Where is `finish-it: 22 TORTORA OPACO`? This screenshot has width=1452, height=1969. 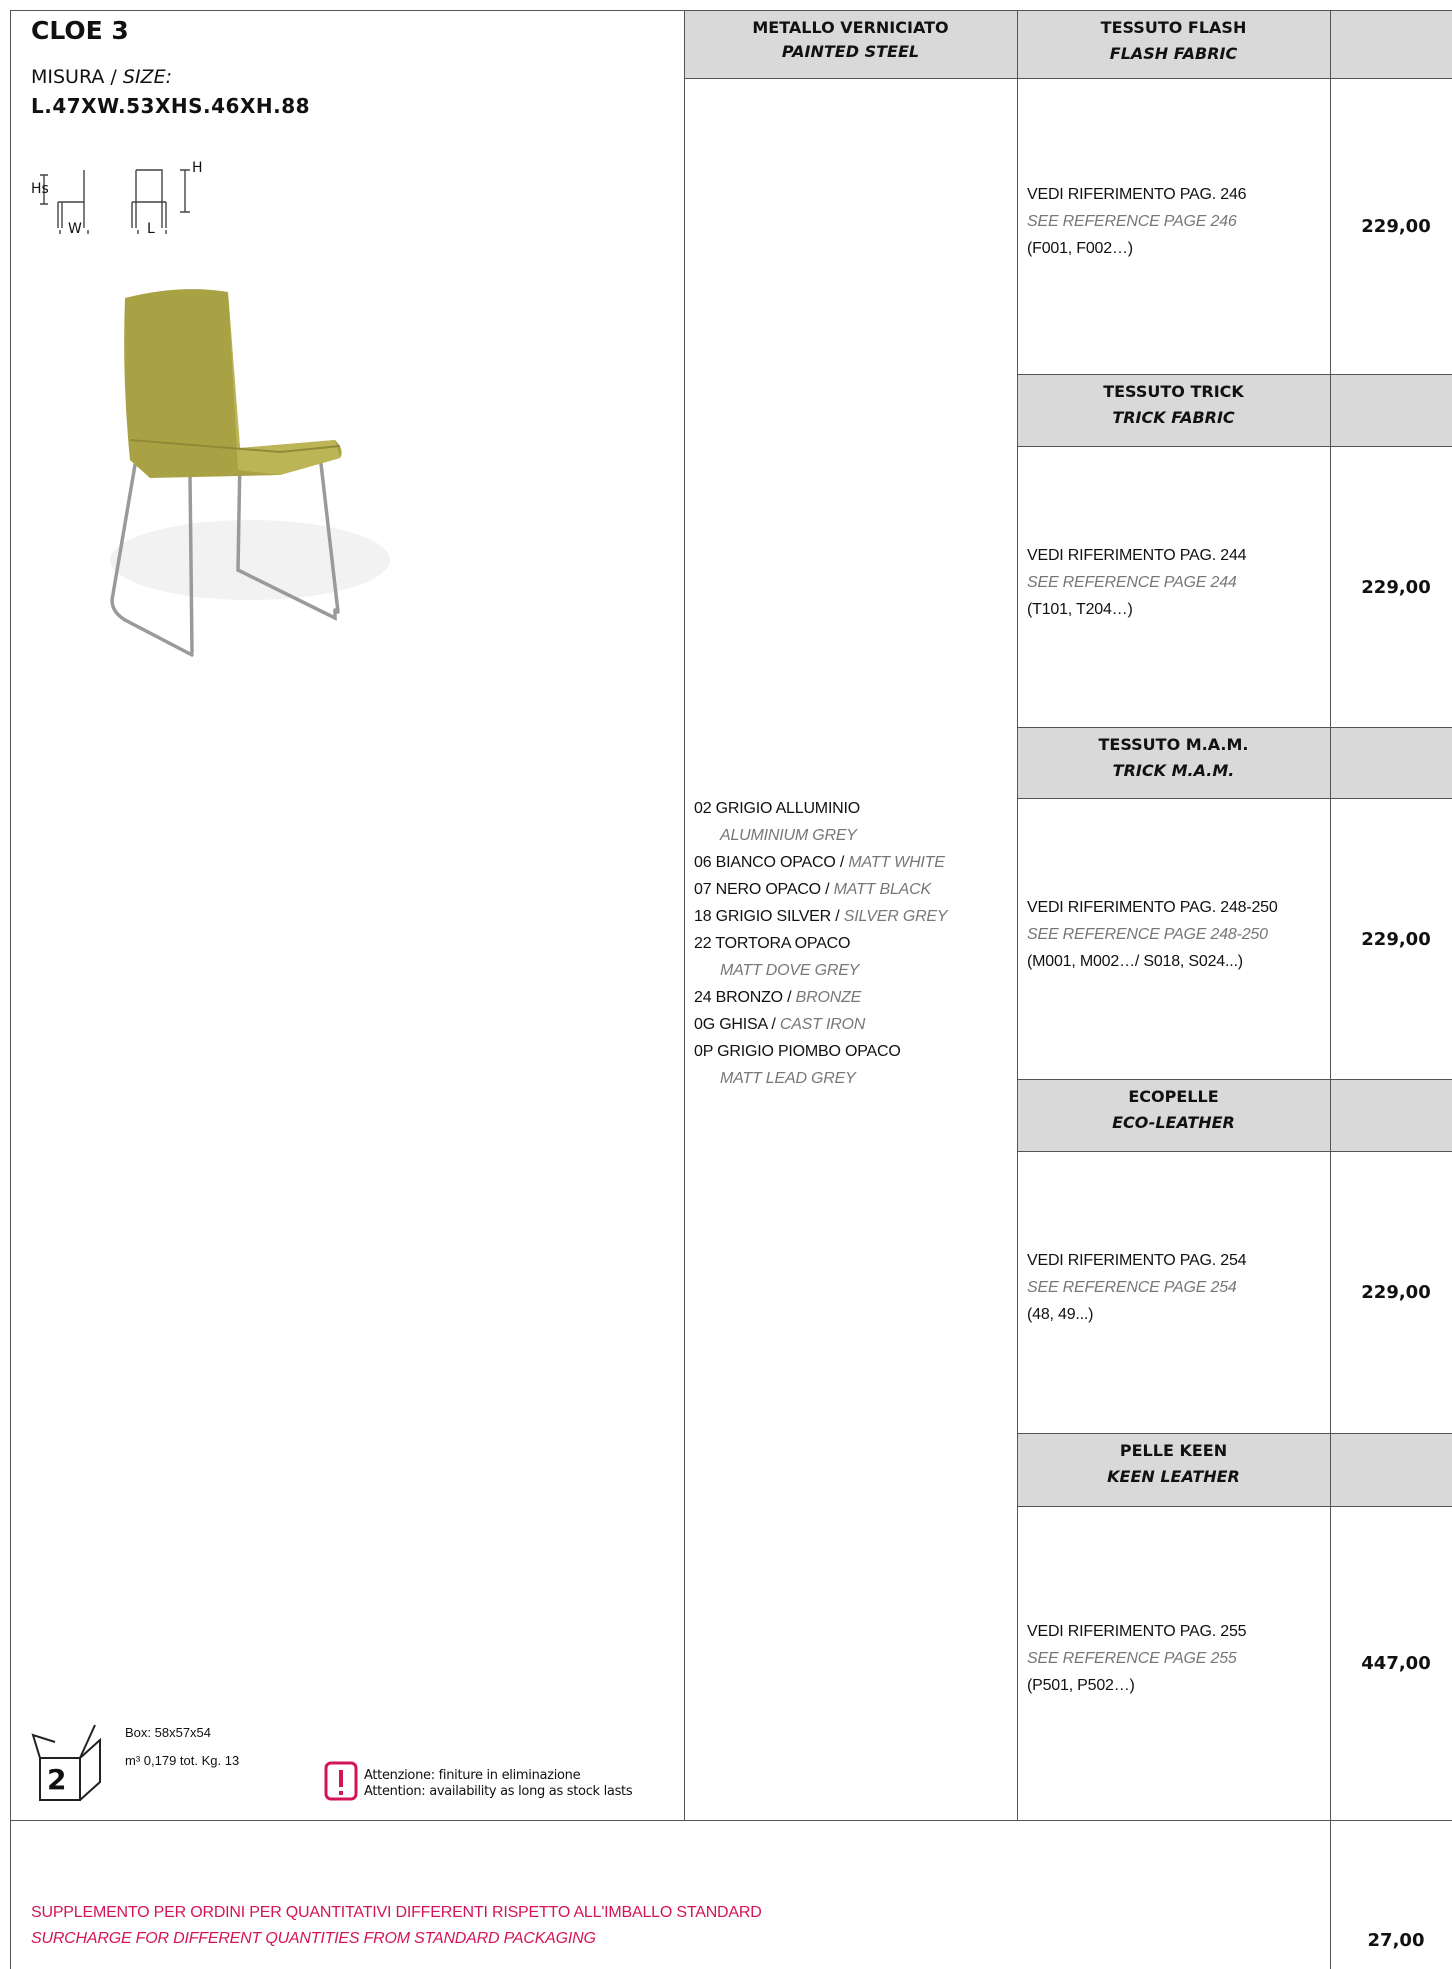 finish-it: 22 TORTORA OPACO is located at coordinates (772, 943).